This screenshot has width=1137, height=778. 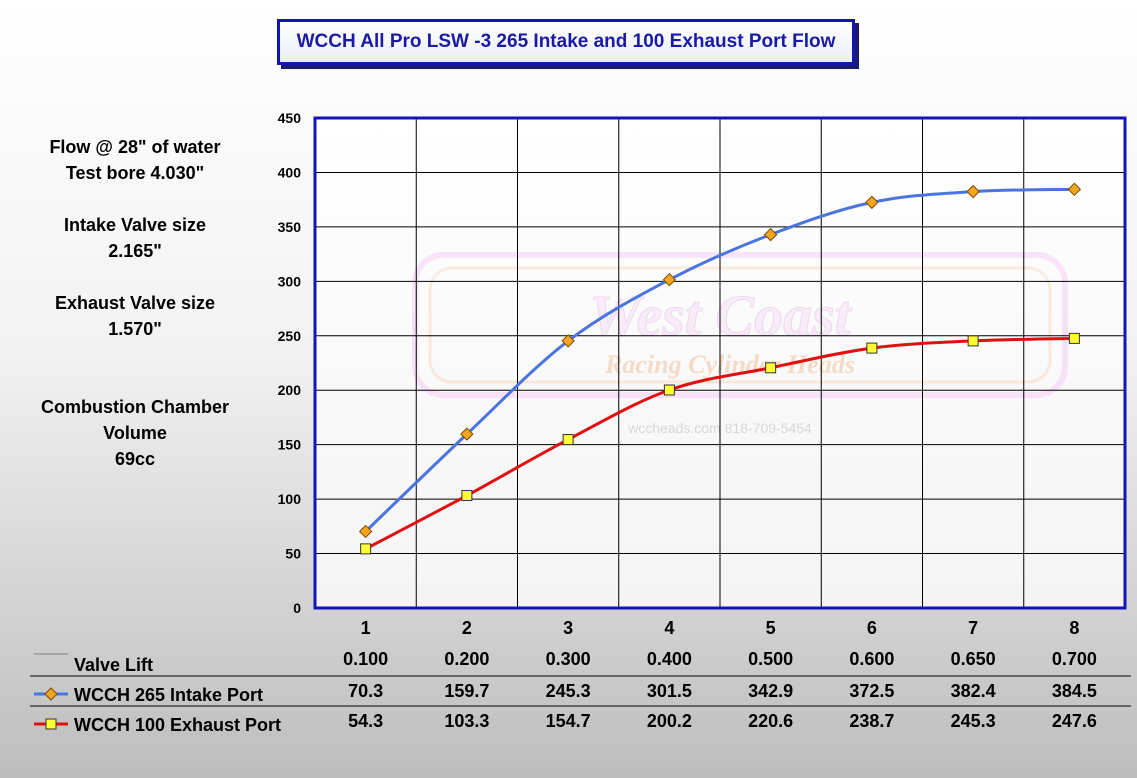 What do you see at coordinates (1074, 721) in the screenshot?
I see `table-cell-series-2: 247.6` at bounding box center [1074, 721].